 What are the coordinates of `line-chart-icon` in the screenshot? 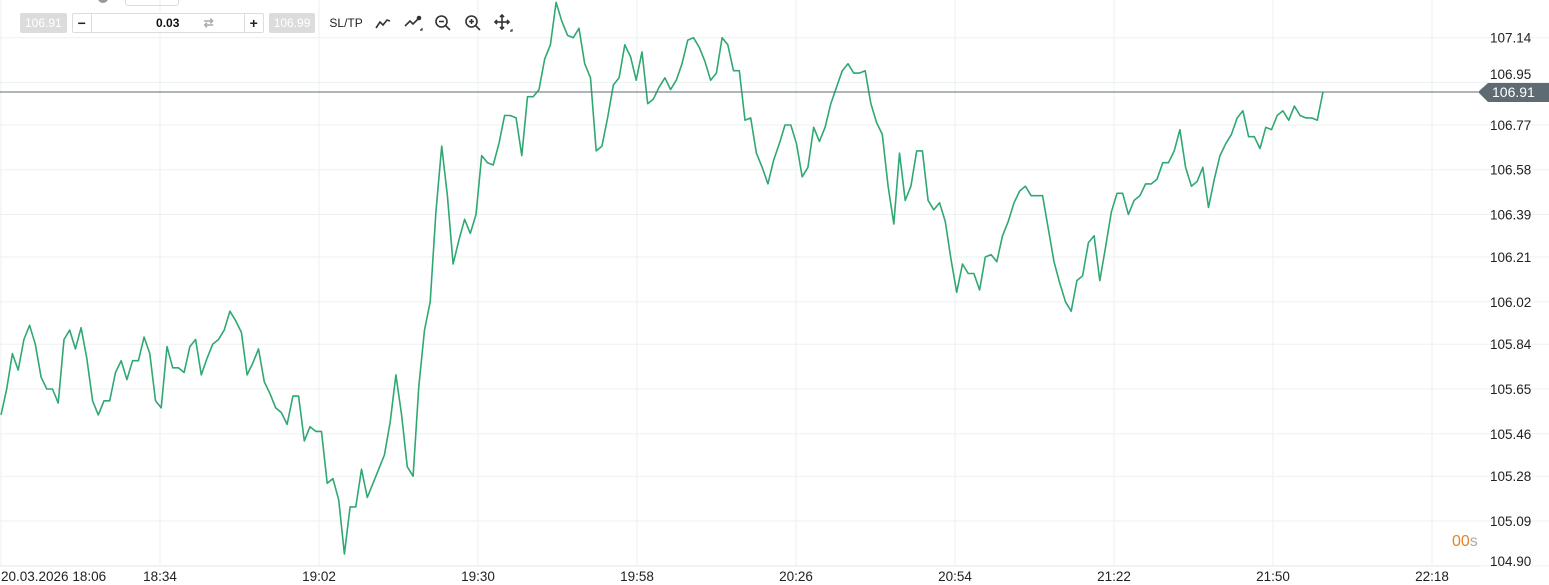 It's located at (383, 23).